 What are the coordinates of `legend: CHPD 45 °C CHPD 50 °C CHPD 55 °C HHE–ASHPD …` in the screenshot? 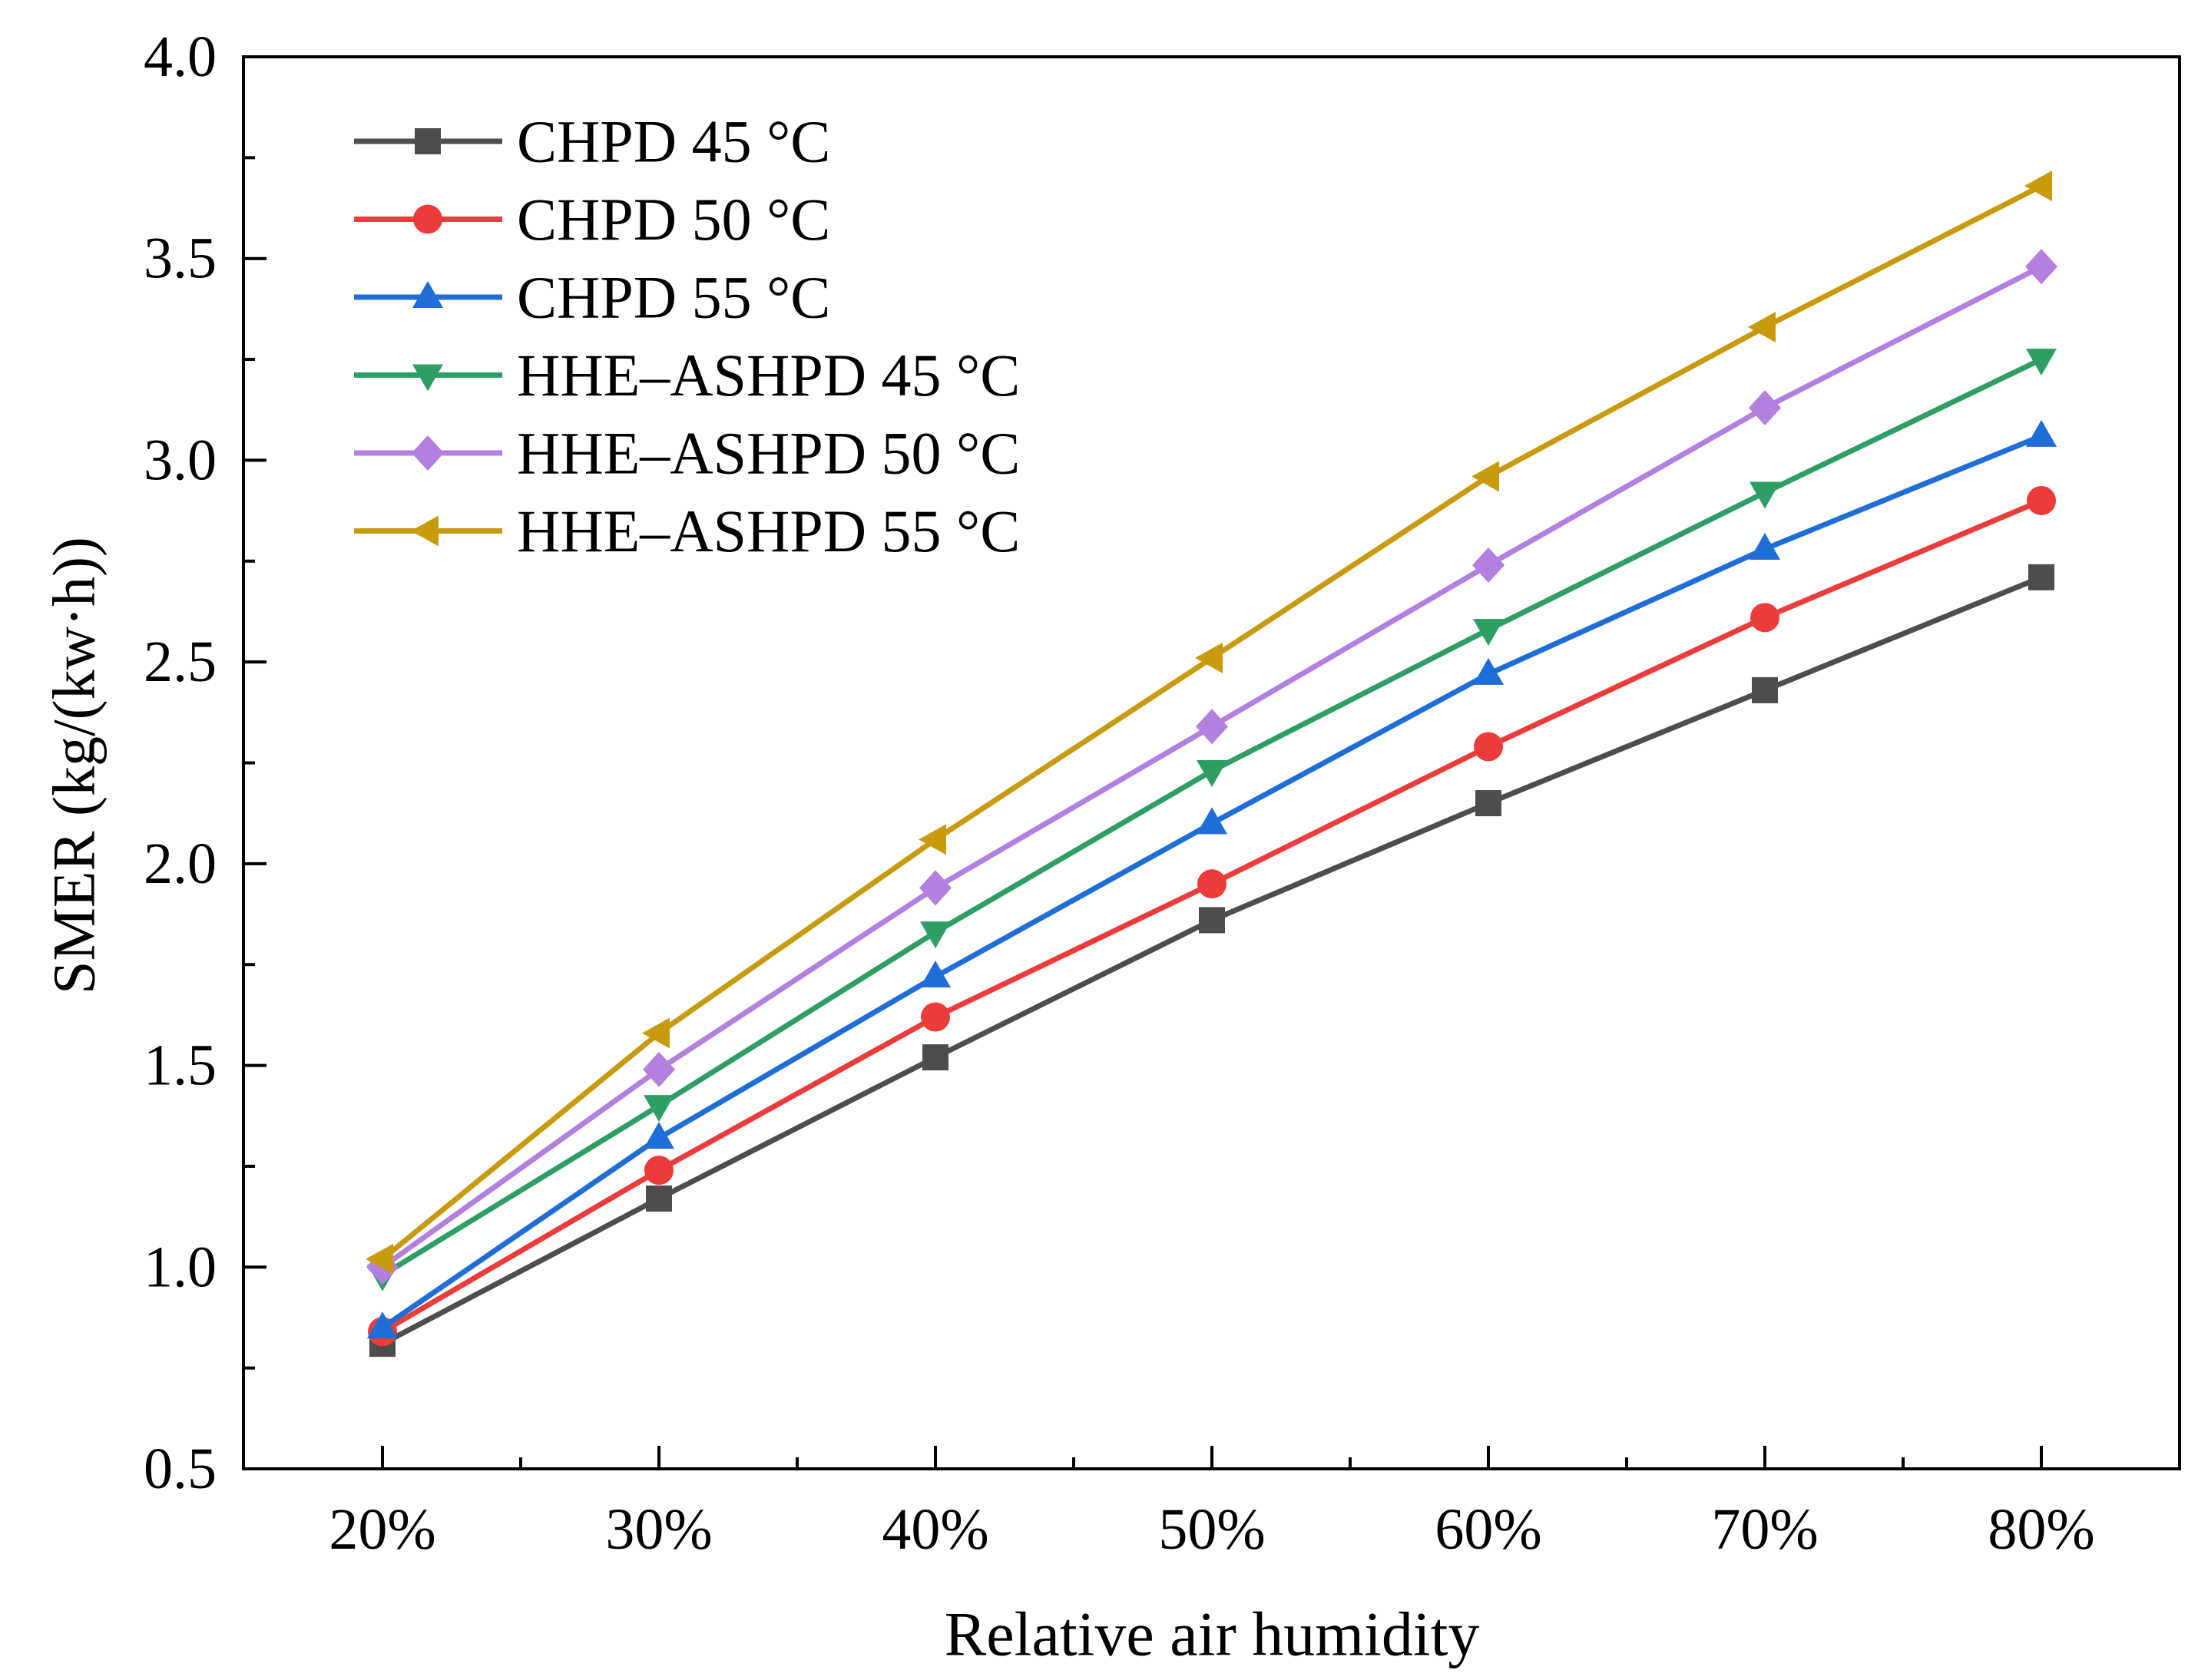 It's located at (687, 336).